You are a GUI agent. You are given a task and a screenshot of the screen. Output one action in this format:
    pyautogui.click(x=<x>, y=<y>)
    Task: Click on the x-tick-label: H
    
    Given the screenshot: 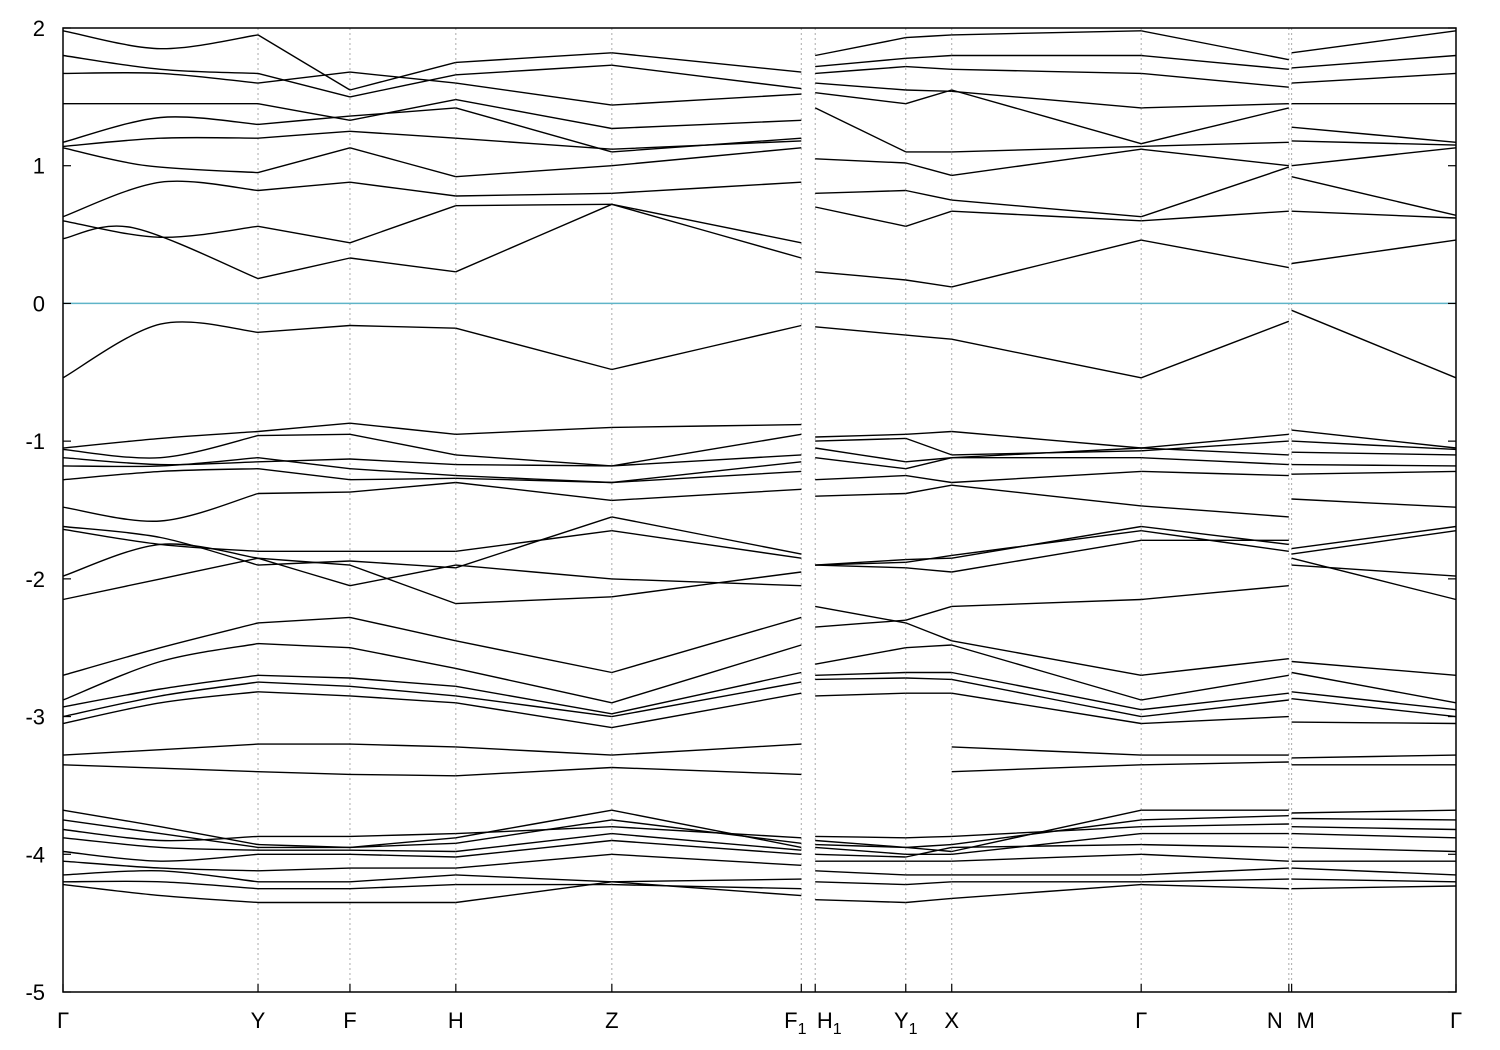 What is the action you would take?
    pyautogui.click(x=456, y=1020)
    